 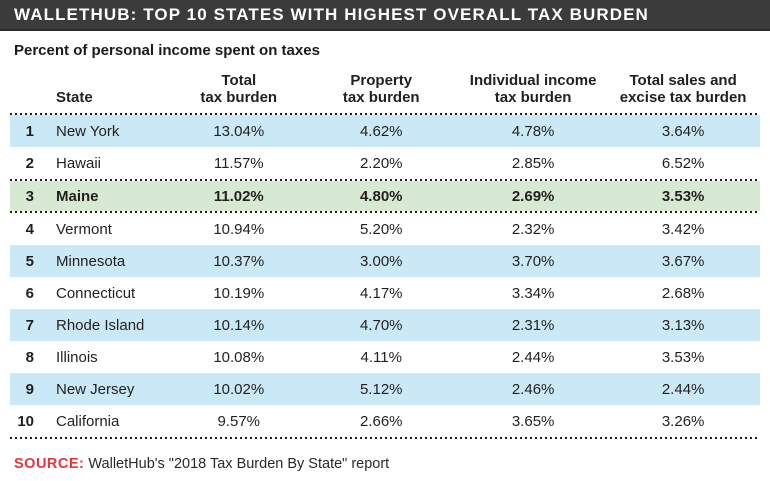 What do you see at coordinates (239, 357) in the screenshot?
I see `total-tax-cell: 10.08%` at bounding box center [239, 357].